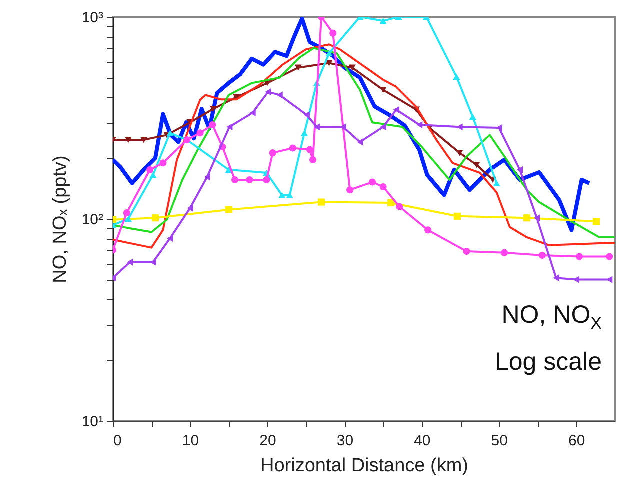 This screenshot has height=498, width=628. Describe the element at coordinates (93, 422) in the screenshot. I see `y-tick-label: 10¹` at that location.